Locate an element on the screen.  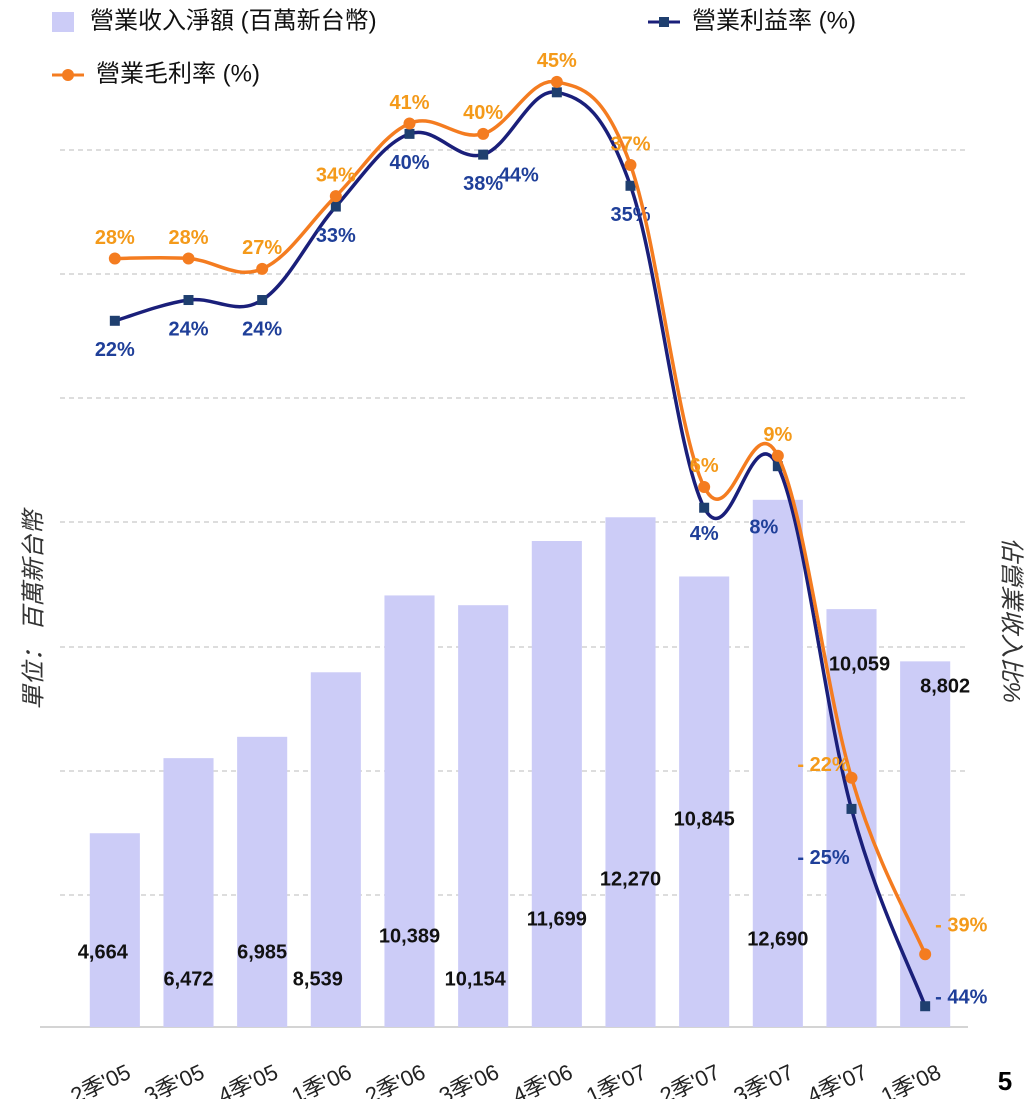
x-tick-label: 2季'07 is located at coordinates (690, 1079).